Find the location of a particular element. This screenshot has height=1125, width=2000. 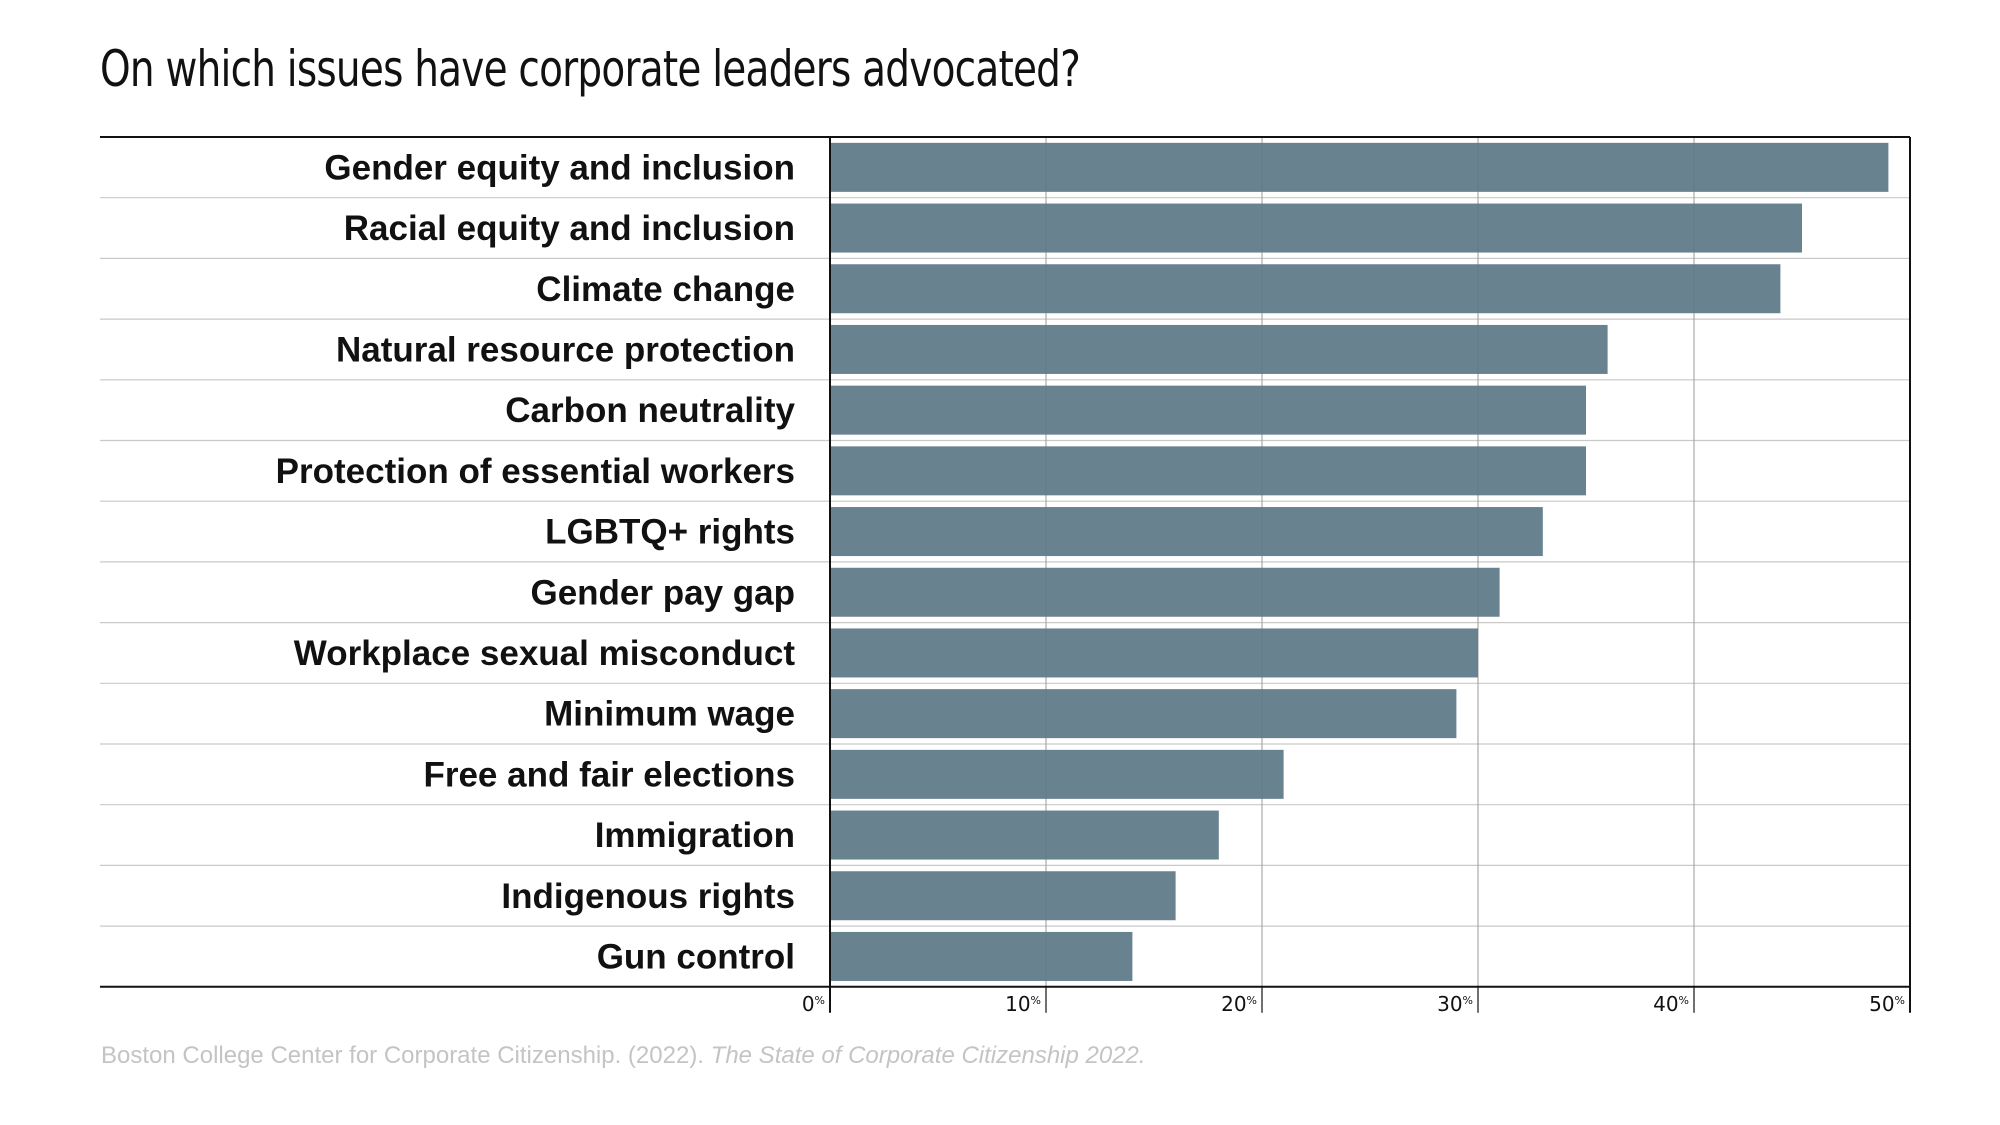

x-tick-label: 40% is located at coordinates (1671, 1004).